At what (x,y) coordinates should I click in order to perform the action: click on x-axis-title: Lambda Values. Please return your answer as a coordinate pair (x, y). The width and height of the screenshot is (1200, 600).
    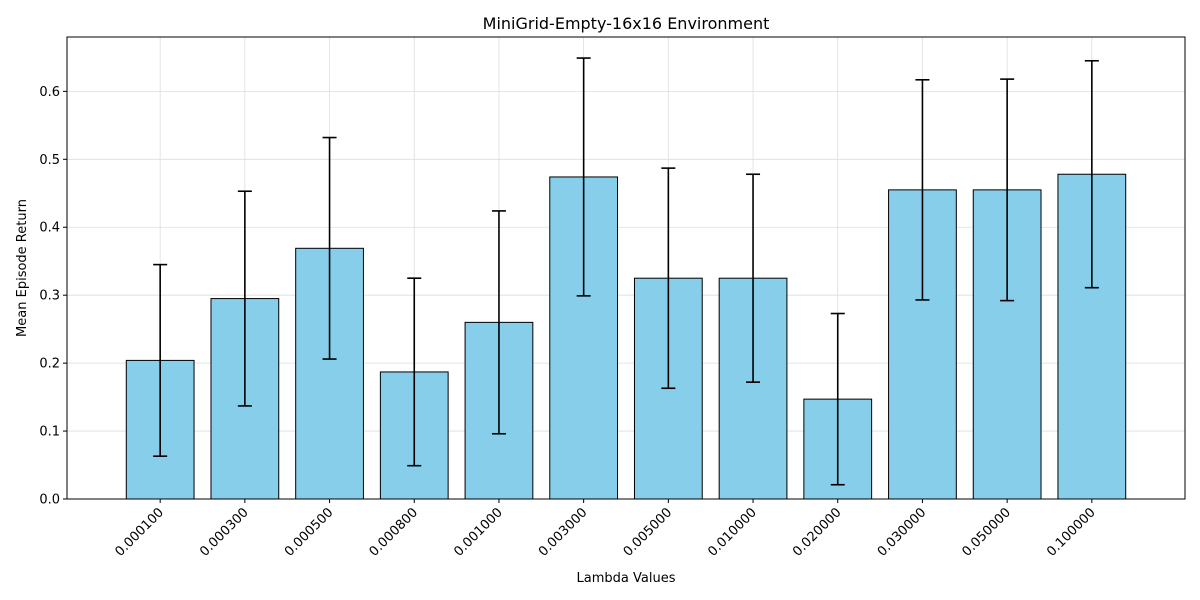
    Looking at the image, I should click on (626, 578).